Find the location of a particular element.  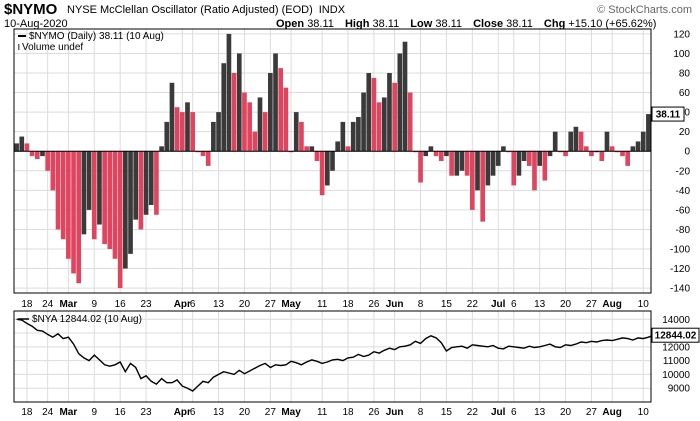

osc-y-tick-label: -40 is located at coordinates (683, 191).